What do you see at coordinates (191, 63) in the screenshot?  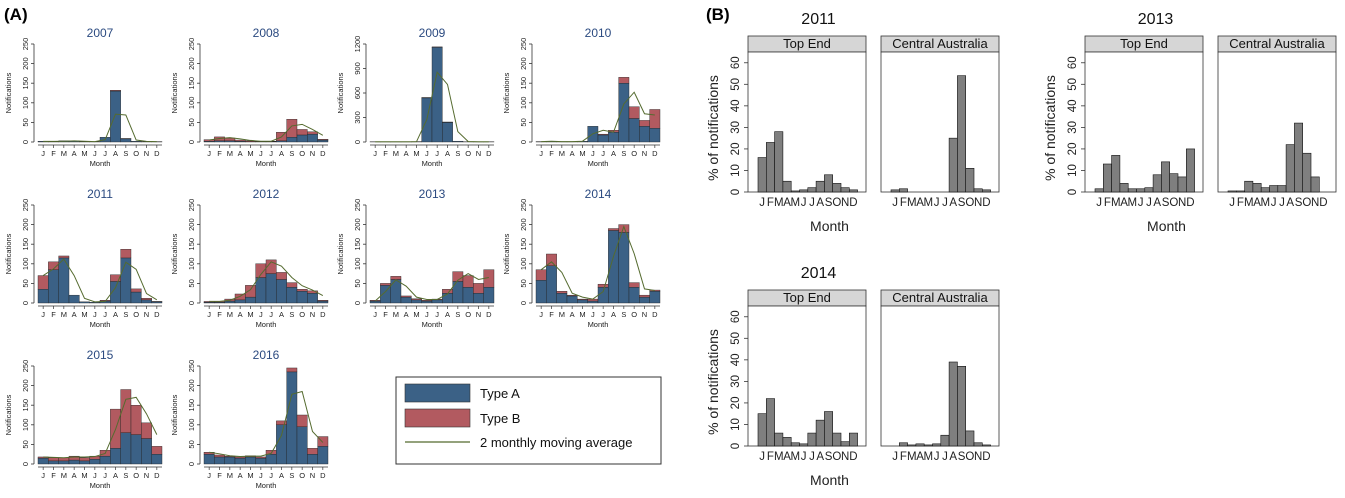 I see `y-tick-label: 200` at bounding box center [191, 63].